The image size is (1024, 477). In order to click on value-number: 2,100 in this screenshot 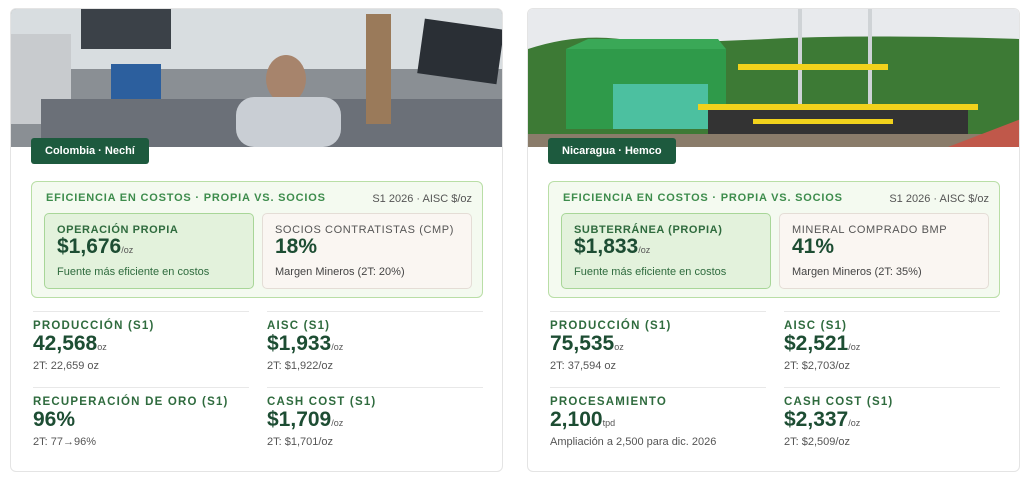, I will do `click(576, 419)`.